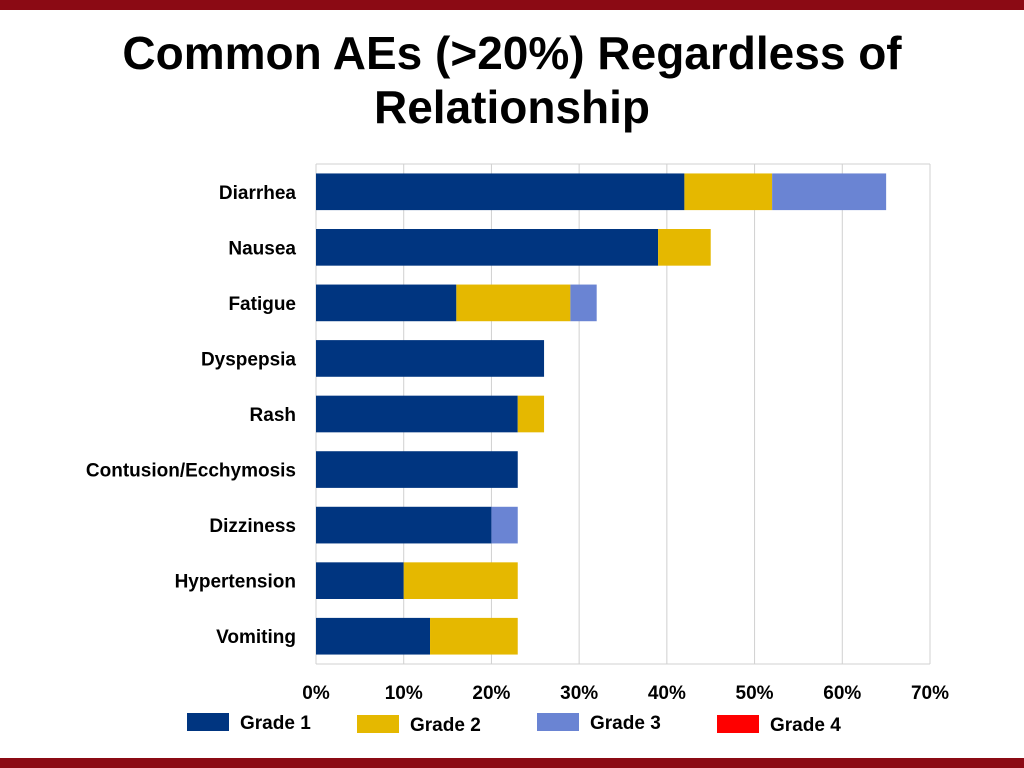 This screenshot has height=768, width=1024. Describe the element at coordinates (316, 693) in the screenshot. I see `x-tick-label-0: 0%` at that location.